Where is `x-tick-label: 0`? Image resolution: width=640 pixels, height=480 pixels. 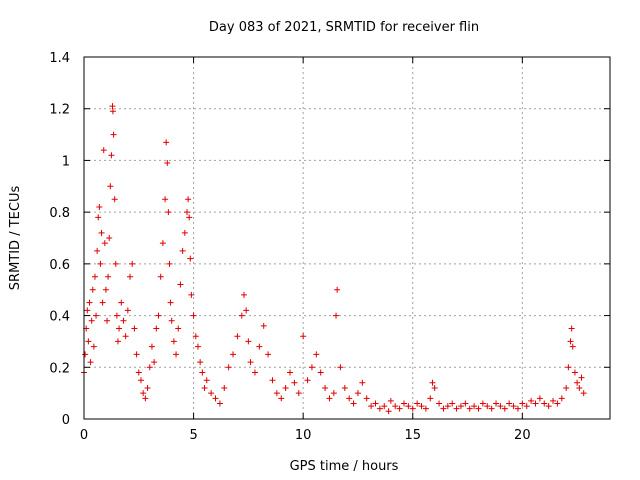 x-tick-label: 0 is located at coordinates (84, 435).